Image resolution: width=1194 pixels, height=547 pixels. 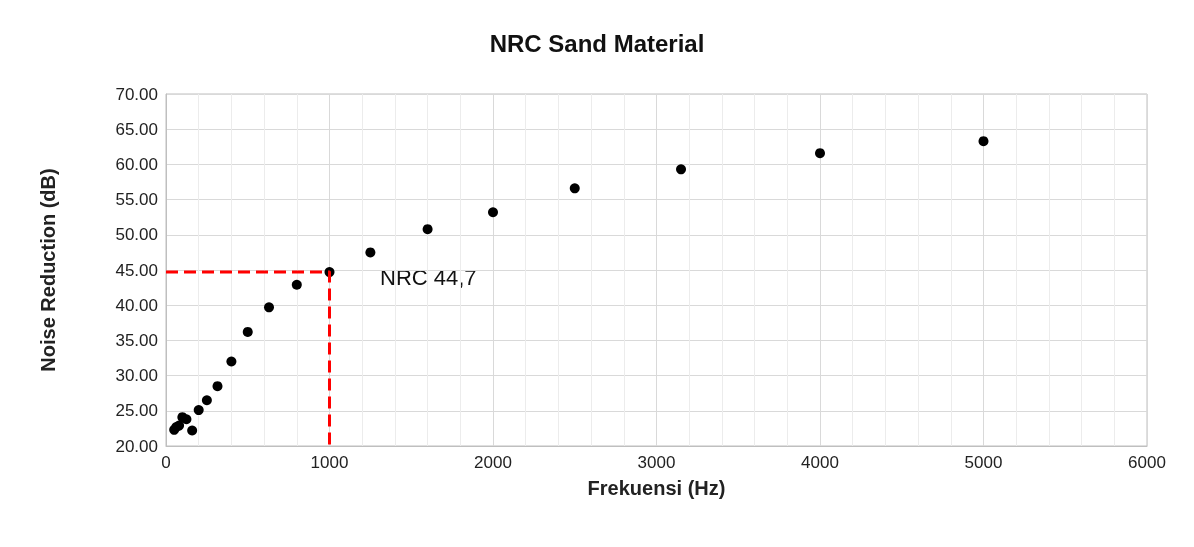 What do you see at coordinates (983, 462) in the screenshot?
I see `x-tick-label: 5000` at bounding box center [983, 462].